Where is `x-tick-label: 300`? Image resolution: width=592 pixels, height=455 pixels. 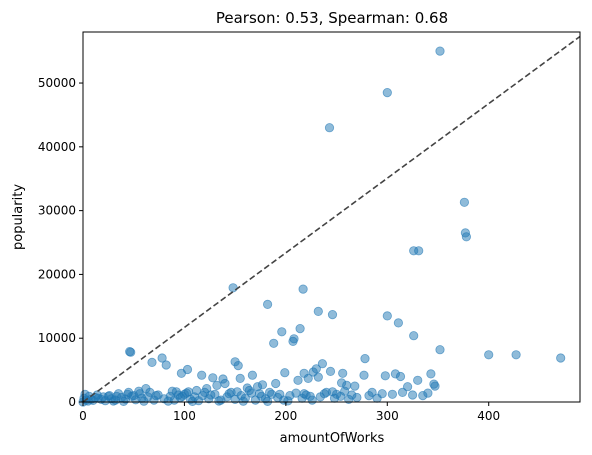 x-tick-label: 300 is located at coordinates (387, 416).